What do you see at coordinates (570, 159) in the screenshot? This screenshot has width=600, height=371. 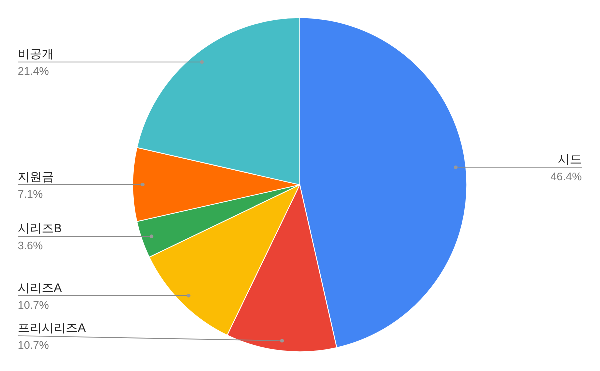 I see `slice-label: 시드` at bounding box center [570, 159].